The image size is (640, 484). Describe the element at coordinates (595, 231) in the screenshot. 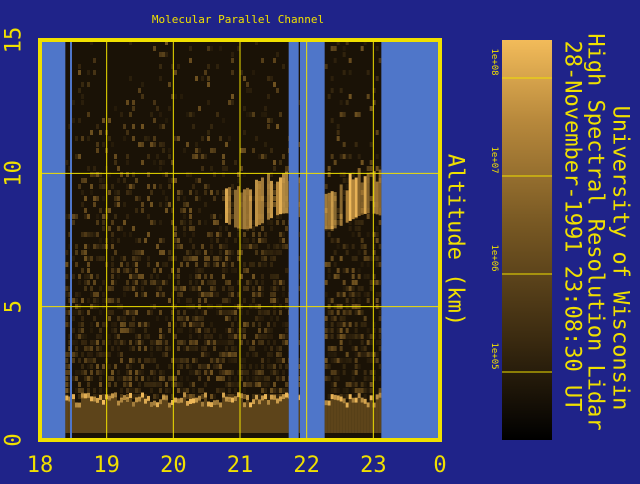

I see `side-title-line2: High Spectral Resolution Lidar` at that location.